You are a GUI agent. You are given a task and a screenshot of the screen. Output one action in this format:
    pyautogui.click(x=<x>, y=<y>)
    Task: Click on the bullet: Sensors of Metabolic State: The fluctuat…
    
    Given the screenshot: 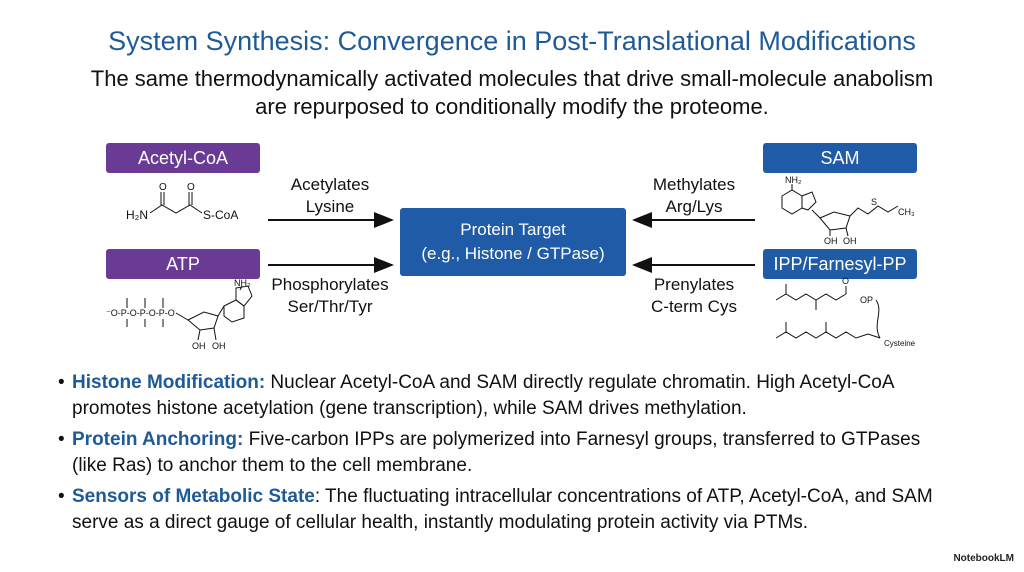 What is the action you would take?
    pyautogui.click(x=508, y=510)
    